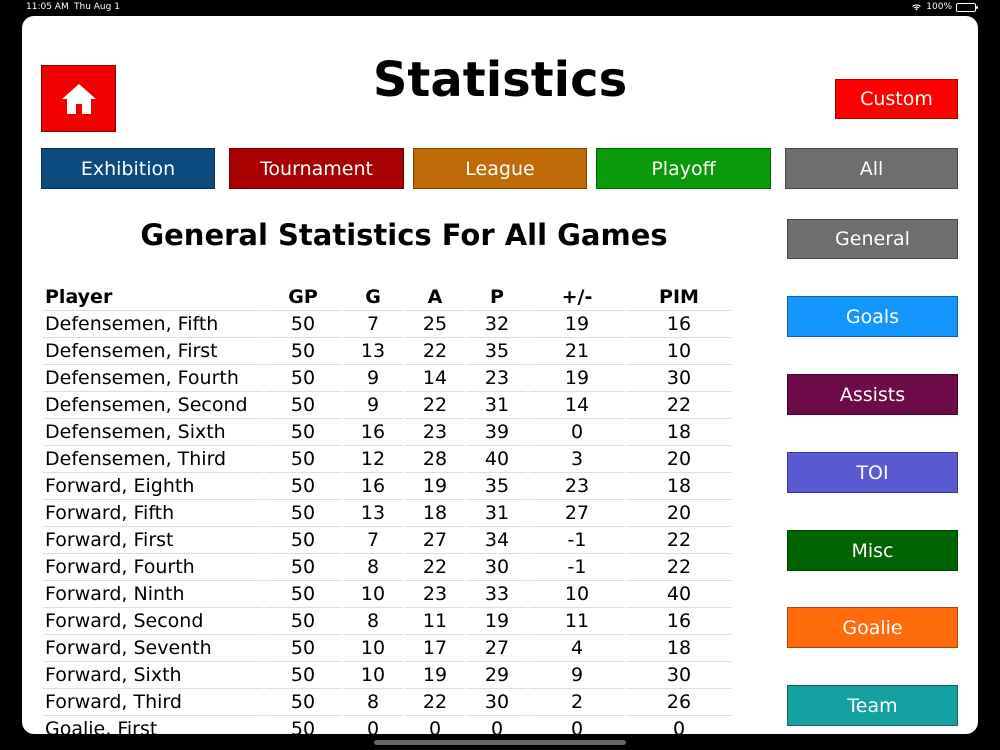 This screenshot has width=1000, height=750. What do you see at coordinates (679, 297) in the screenshot?
I see `column-header-pim: PIM` at bounding box center [679, 297].